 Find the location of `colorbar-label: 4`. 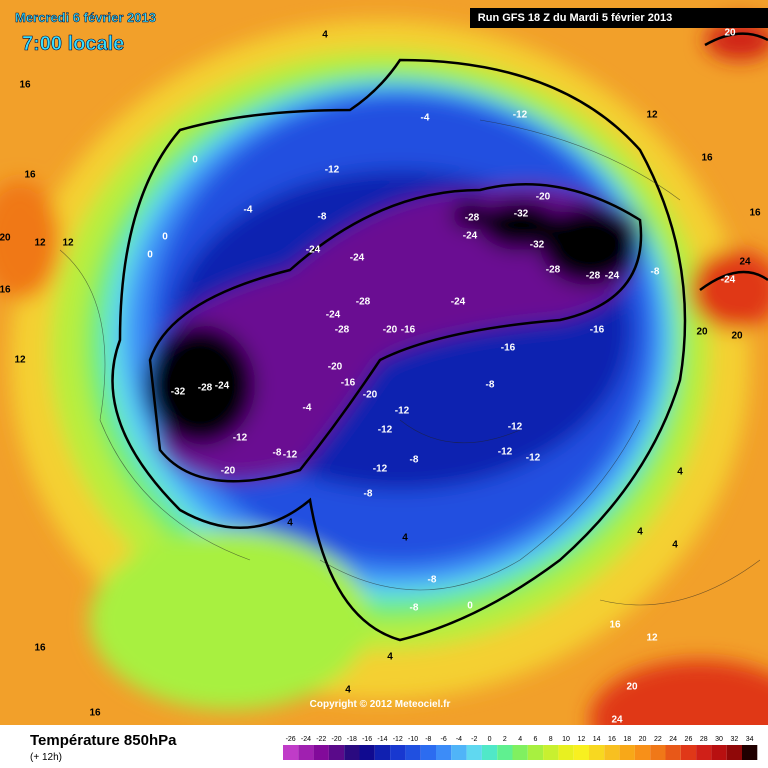

colorbar-label: 4 is located at coordinates (520, 739).